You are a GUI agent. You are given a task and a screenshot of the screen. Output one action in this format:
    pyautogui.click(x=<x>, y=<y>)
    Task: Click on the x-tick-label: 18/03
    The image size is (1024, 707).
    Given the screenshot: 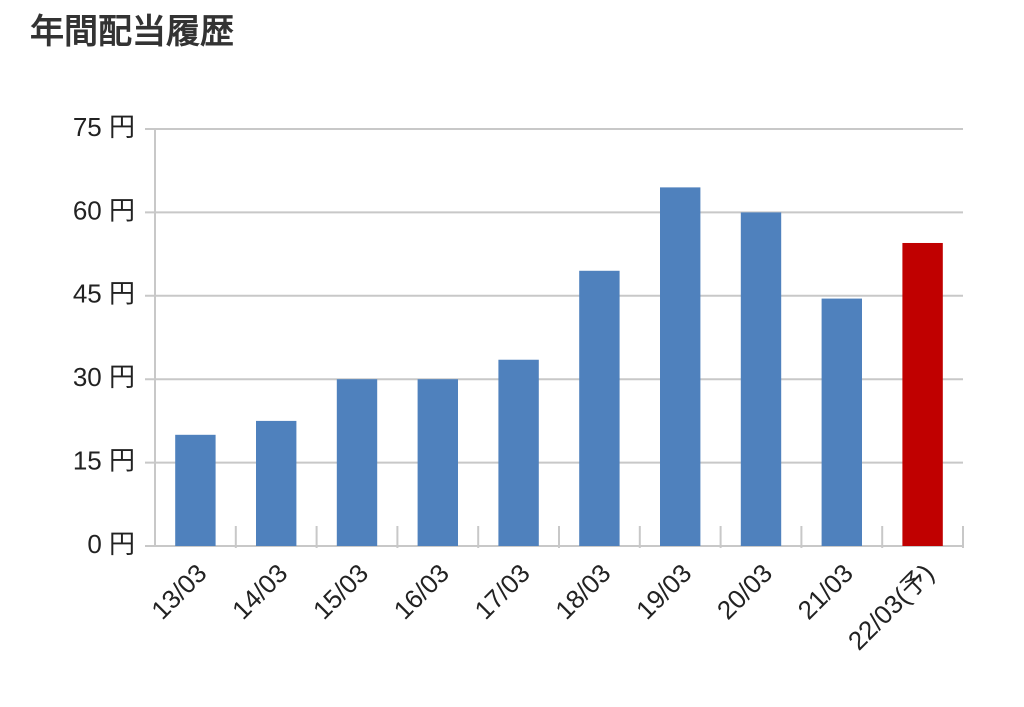 What is the action you would take?
    pyautogui.click(x=582, y=591)
    